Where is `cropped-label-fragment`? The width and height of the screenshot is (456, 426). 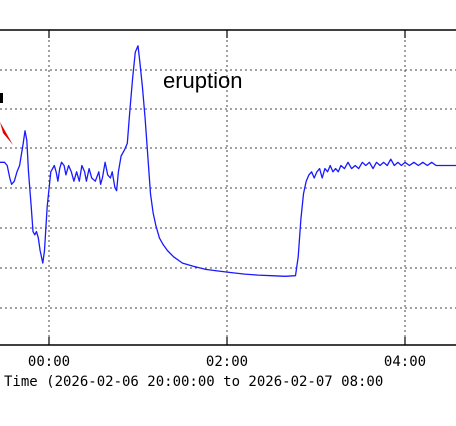 cropped-label-fragment is located at coordinates (1, 98).